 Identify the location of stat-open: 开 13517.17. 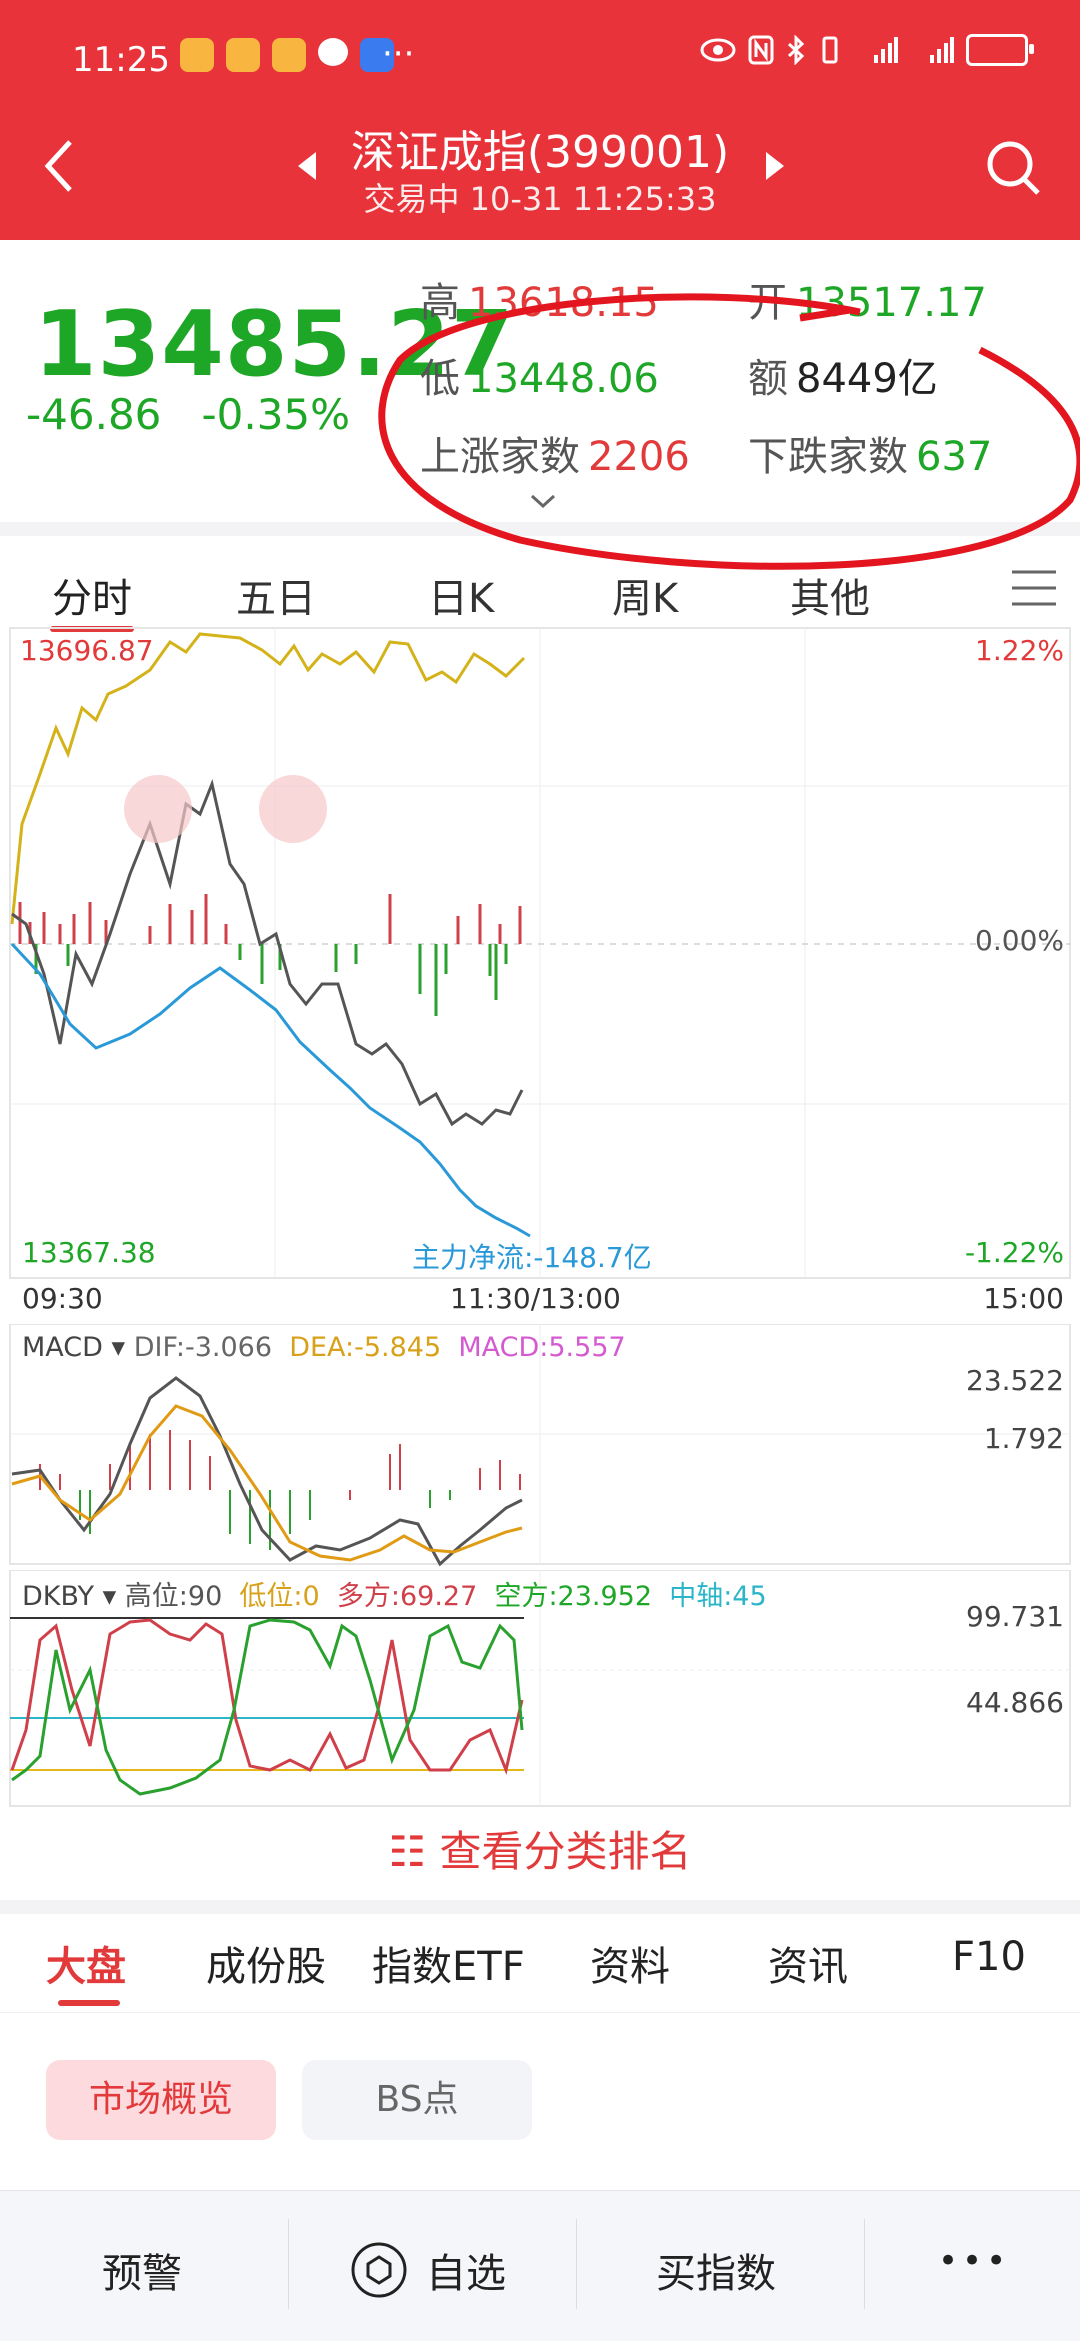
(867, 299).